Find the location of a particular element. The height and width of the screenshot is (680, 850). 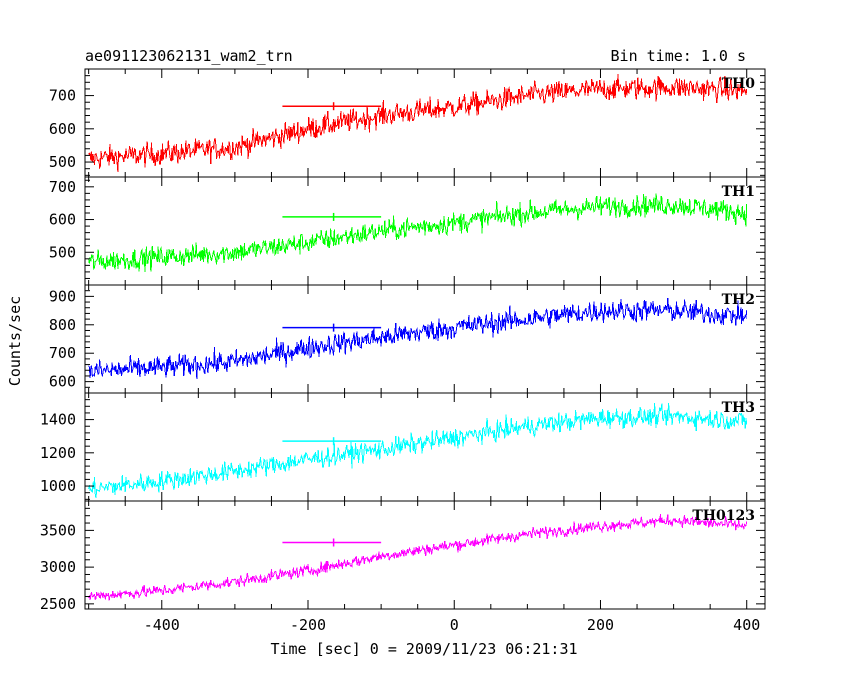

y-tick-label: 3500 is located at coordinates (58, 530).